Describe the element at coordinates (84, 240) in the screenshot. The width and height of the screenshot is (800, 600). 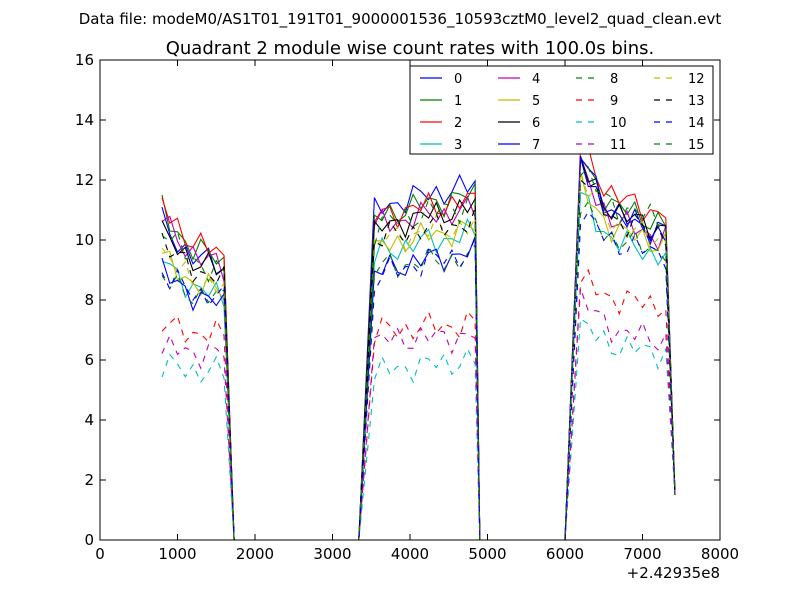
I see `y-tick-label: 10` at that location.